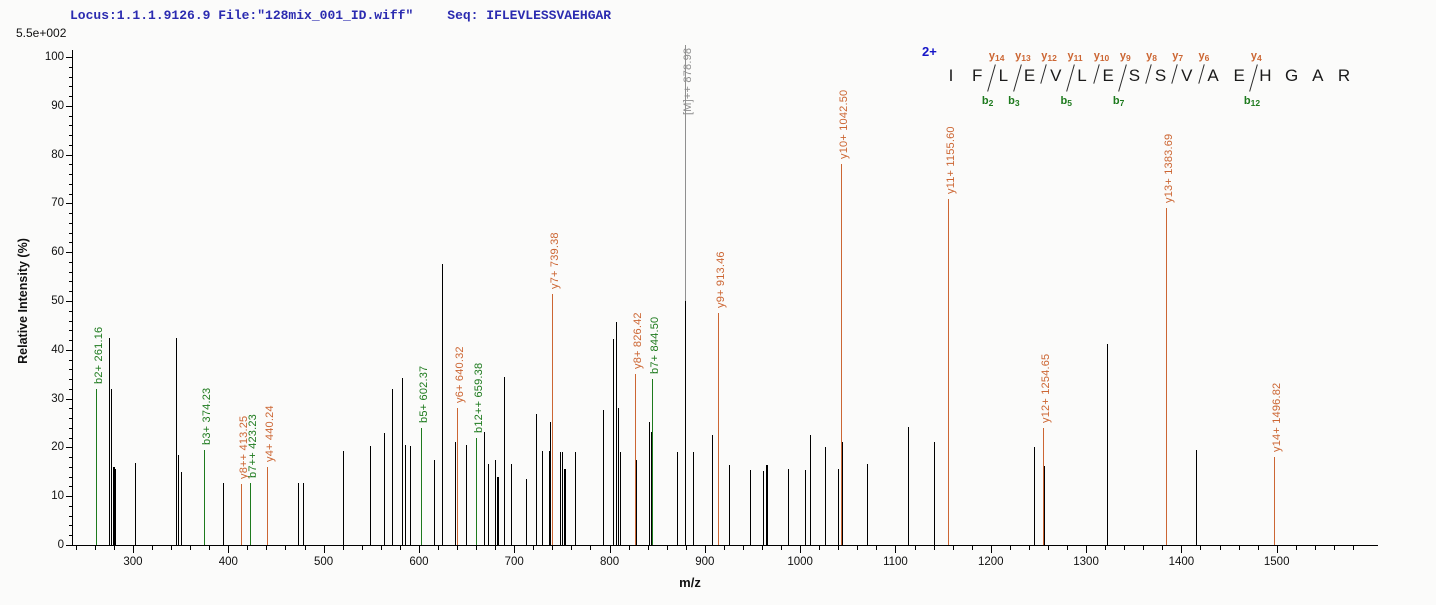  What do you see at coordinates (1108, 75) in the screenshot?
I see `residue-letter: E` at bounding box center [1108, 75].